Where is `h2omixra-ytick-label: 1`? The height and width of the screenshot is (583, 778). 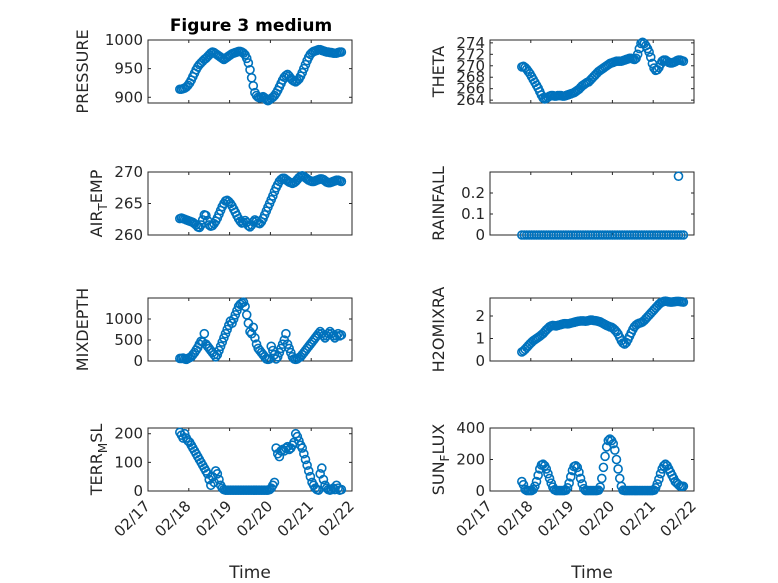
h2omixra-ytick-label: 1 is located at coordinates (480, 339).